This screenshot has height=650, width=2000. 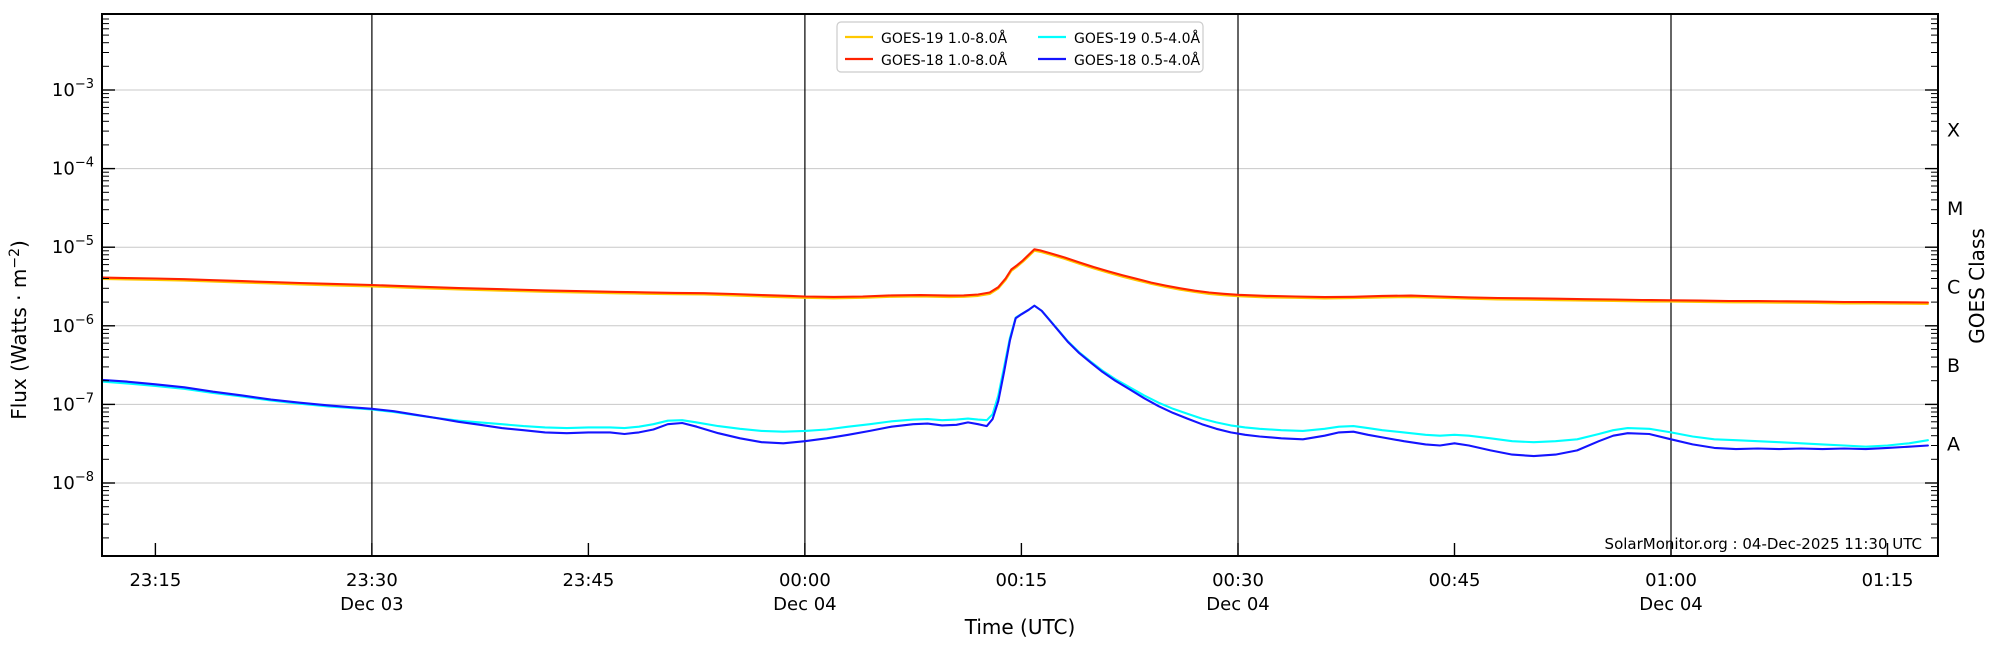 What do you see at coordinates (1888, 580) in the screenshot?
I see `x-axis-tick-label: 01:15` at bounding box center [1888, 580].